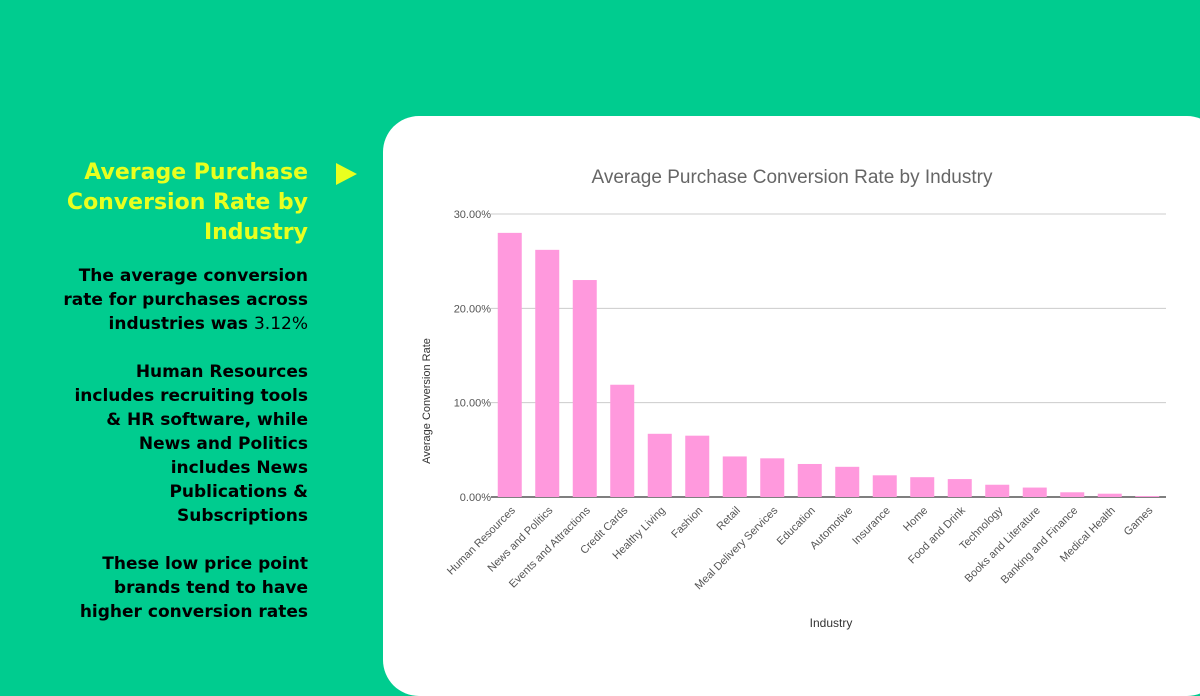 This screenshot has height=696, width=1200. I want to click on y-tick-label: 30.00%, so click(473, 215).